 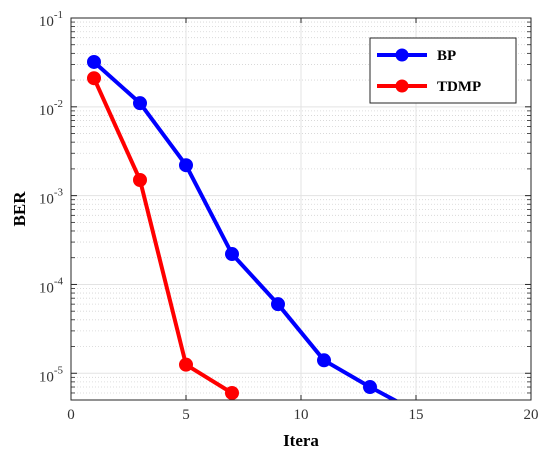 I want to click on x-tick-label: 0, so click(x=71, y=415).